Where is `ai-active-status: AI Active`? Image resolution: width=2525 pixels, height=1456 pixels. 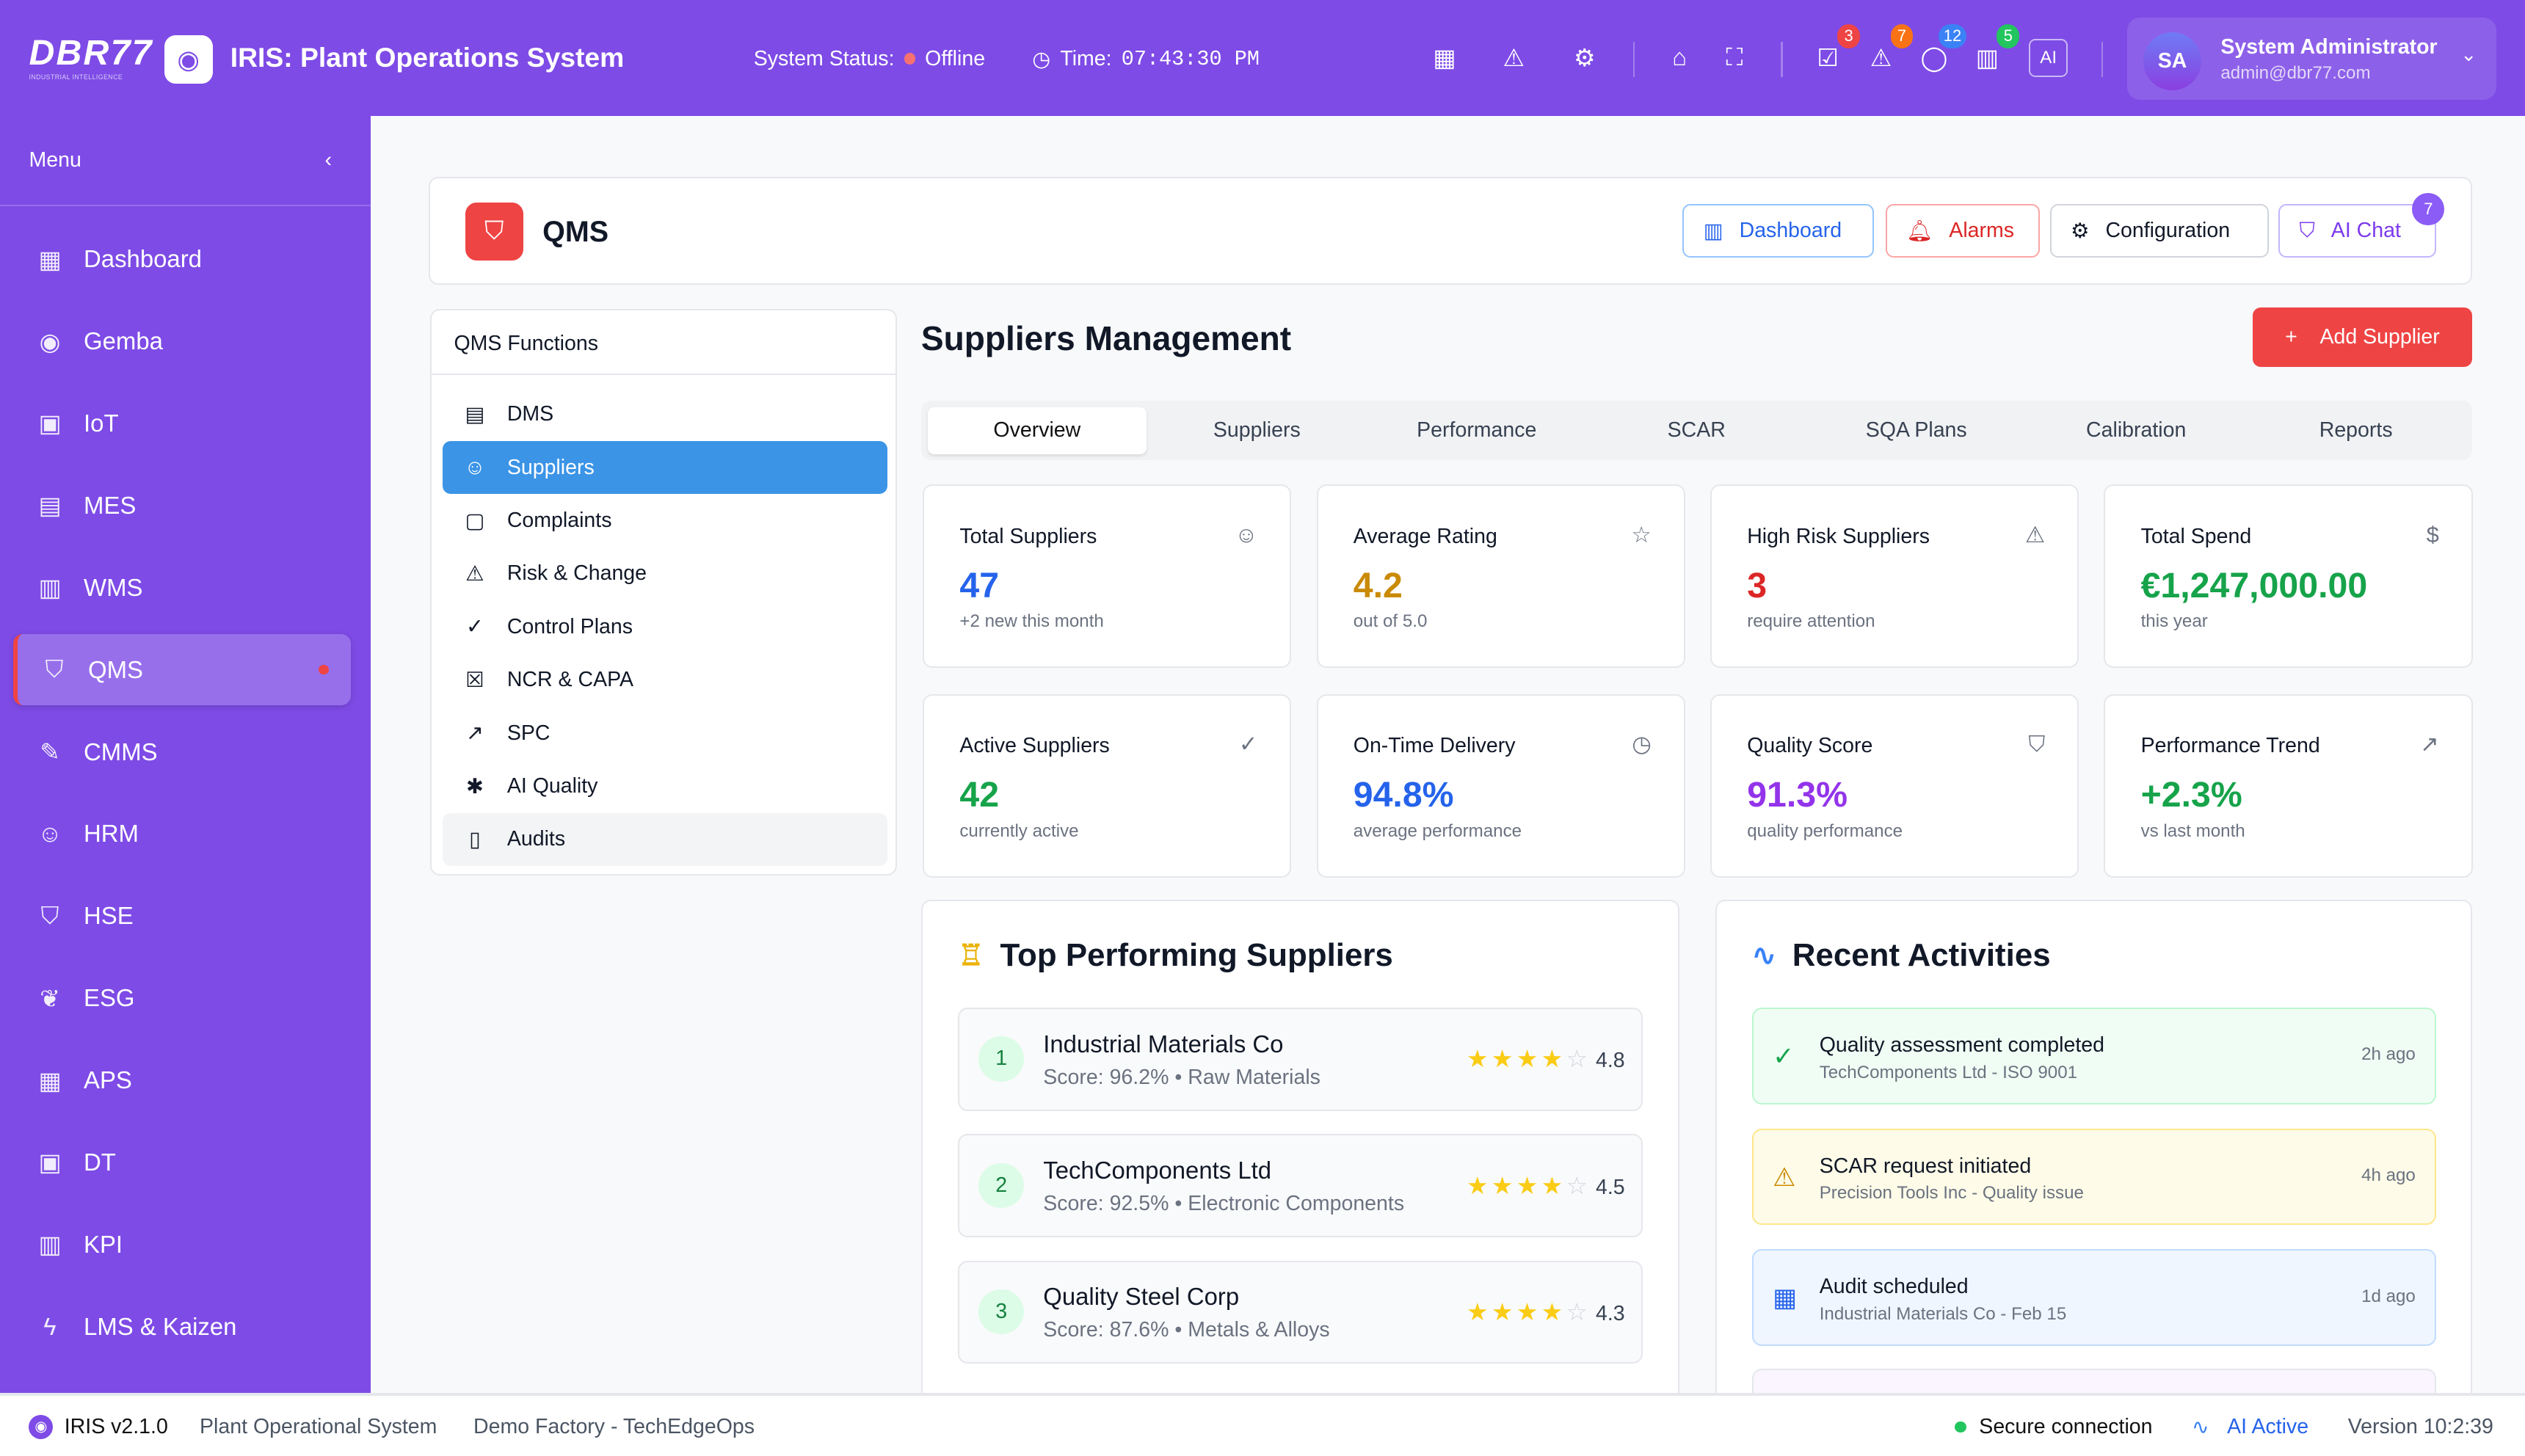
ai-active-status: AI Active is located at coordinates (2268, 1427).